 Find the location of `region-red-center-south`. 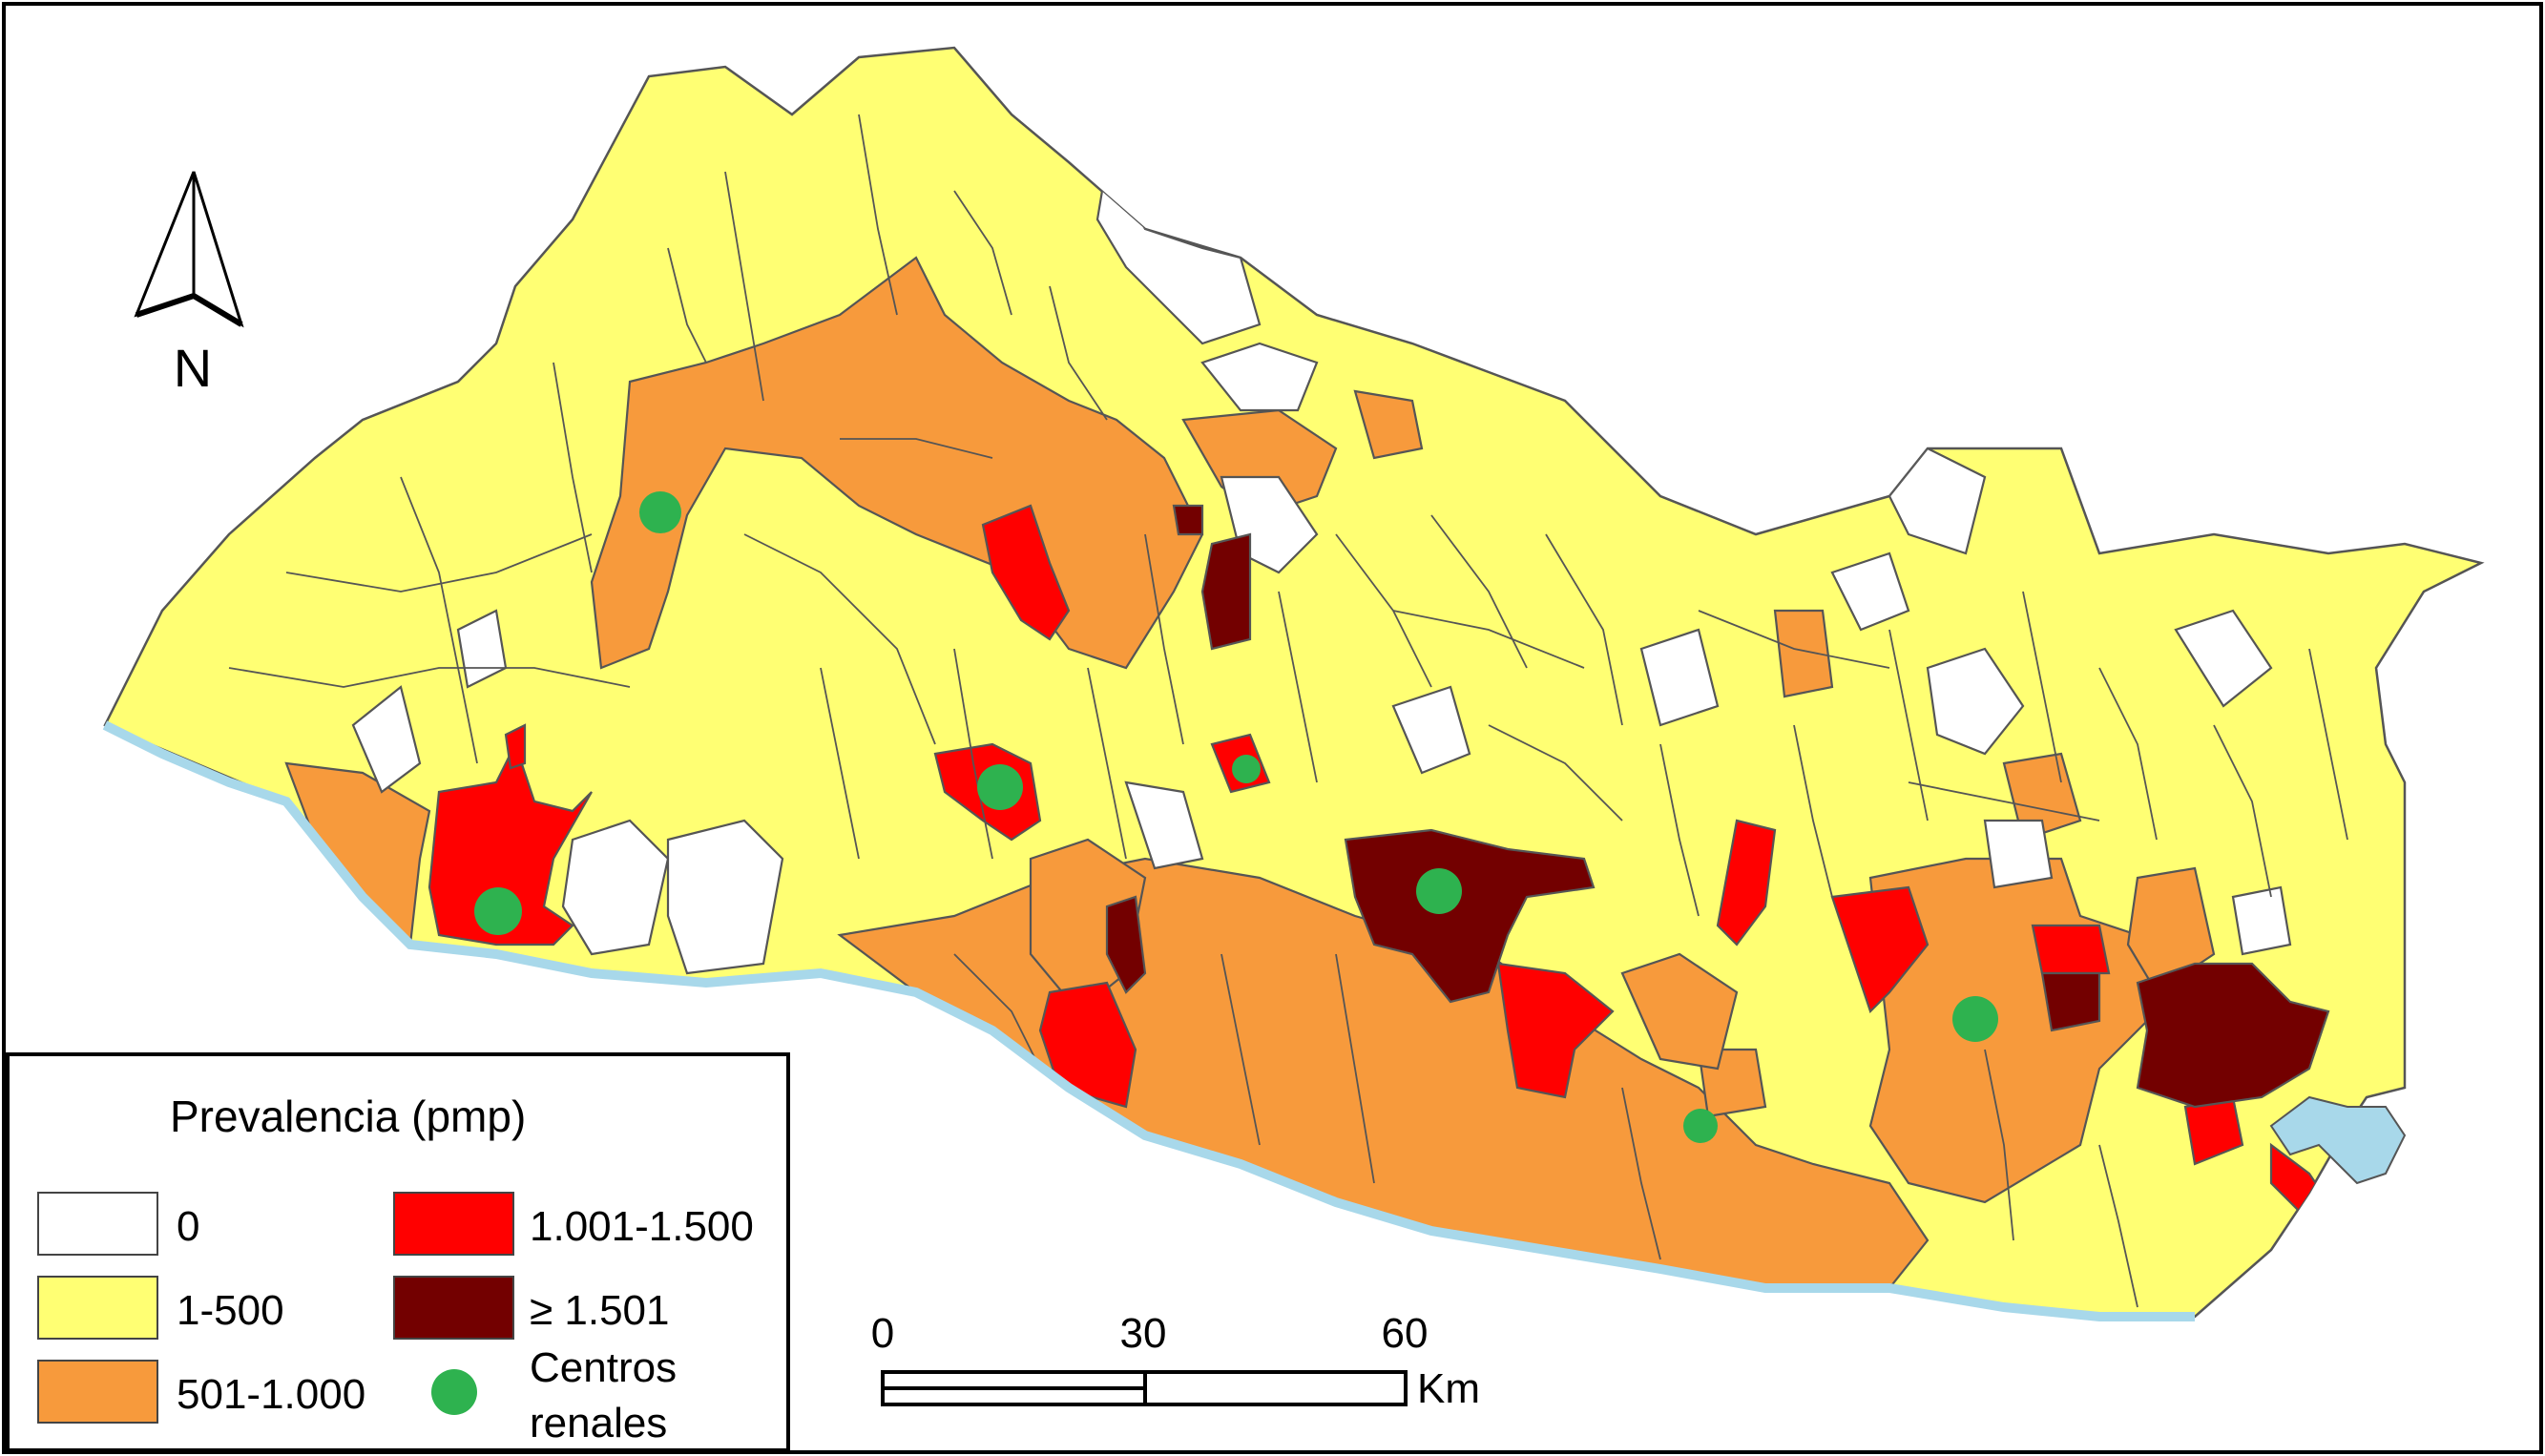

region-red-center-south is located at coordinates (1555, 1030).